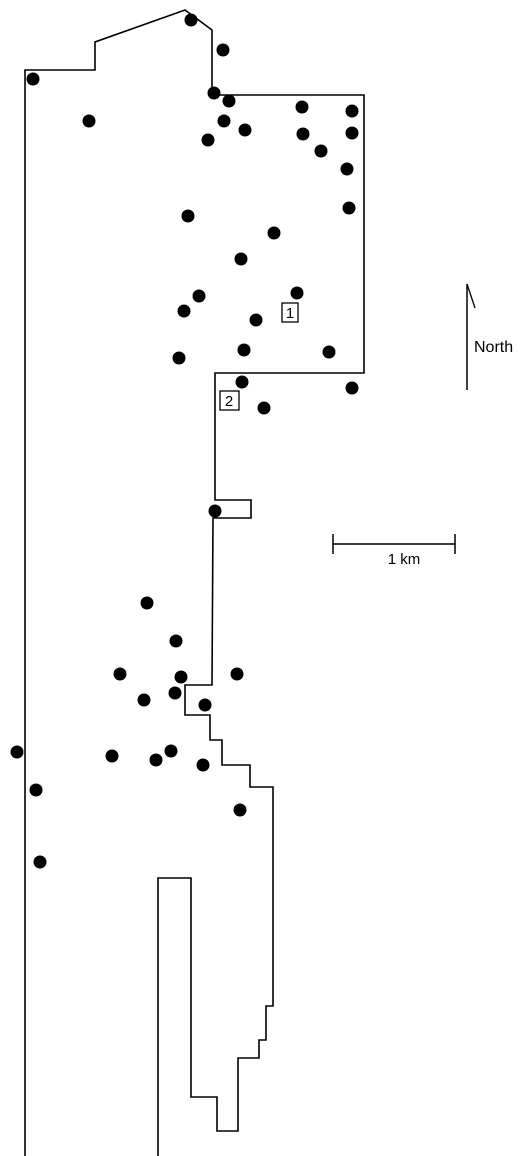 This screenshot has width=528, height=1156. I want to click on north-arrow: North, so click(489, 336).